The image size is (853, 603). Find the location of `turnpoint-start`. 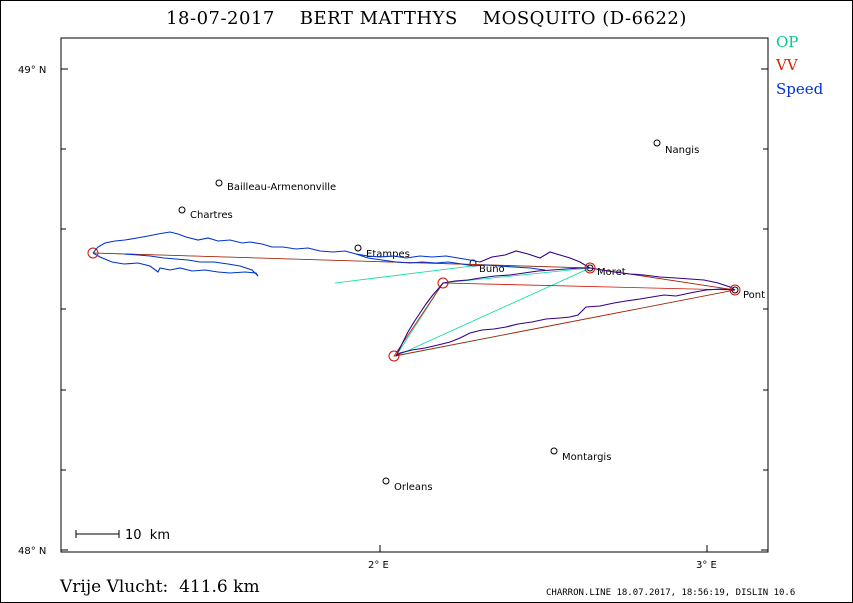

turnpoint-start is located at coordinates (93, 253).